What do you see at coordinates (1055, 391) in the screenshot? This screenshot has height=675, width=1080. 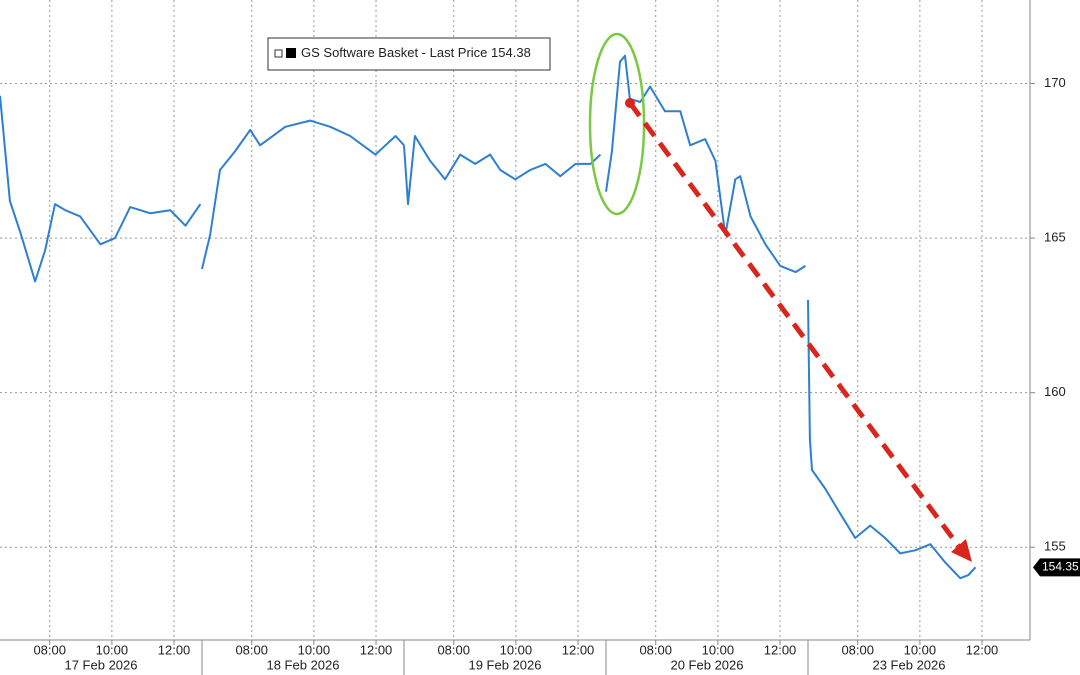 I see `y-tick-label: 160` at bounding box center [1055, 391].